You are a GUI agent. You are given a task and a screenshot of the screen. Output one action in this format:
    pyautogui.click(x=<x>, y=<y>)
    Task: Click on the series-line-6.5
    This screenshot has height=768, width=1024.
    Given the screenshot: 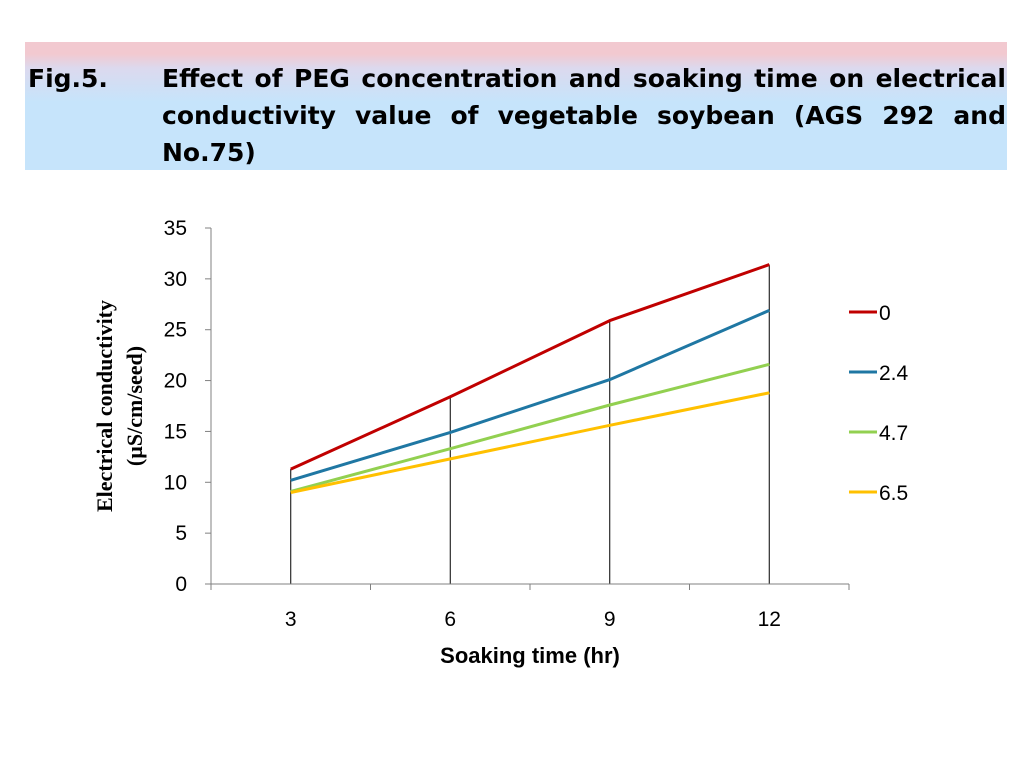 What is the action you would take?
    pyautogui.click(x=530, y=442)
    